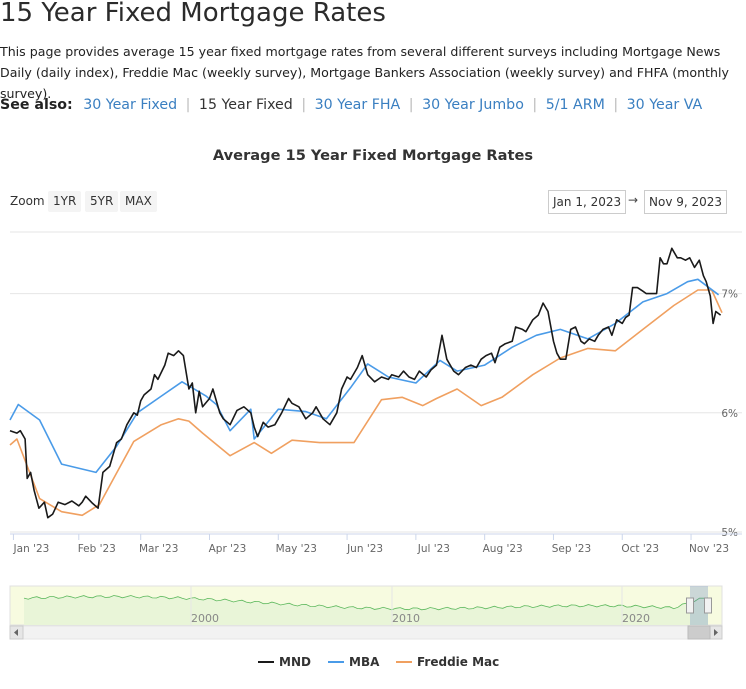 This screenshot has width=746, height=689. Describe the element at coordinates (16, 632) in the screenshot. I see `chevron-left-icon` at that location.